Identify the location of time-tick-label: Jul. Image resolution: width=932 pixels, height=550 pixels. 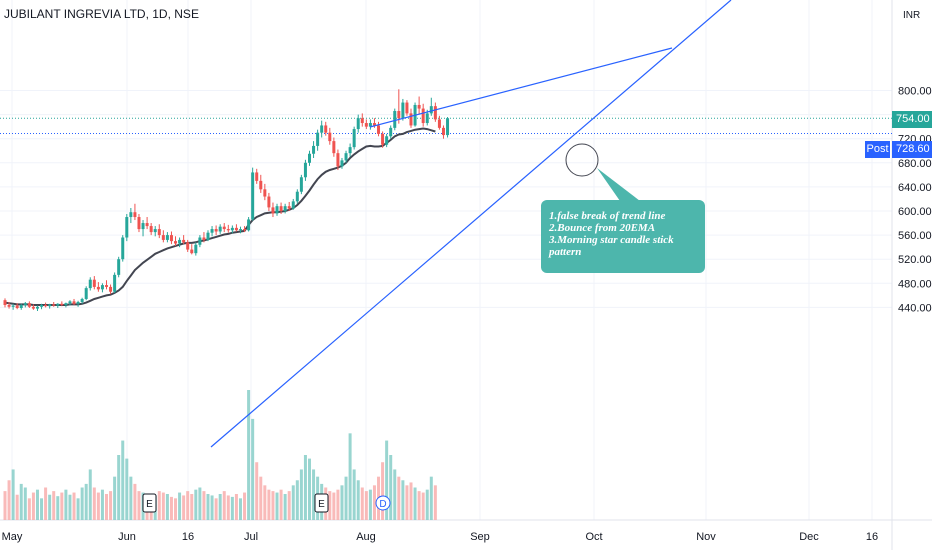
(251, 537).